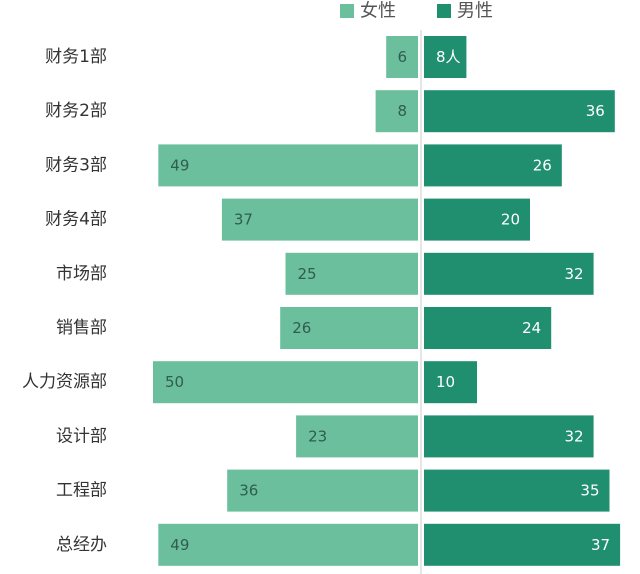 The width and height of the screenshot is (640, 574). I want to click on data-label-male: 26, so click(542, 165).